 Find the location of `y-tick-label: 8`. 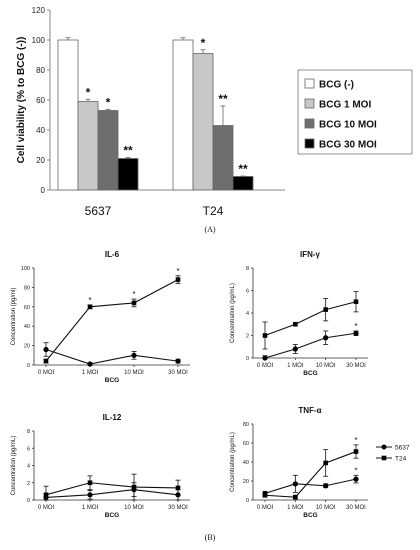

y-tick-label: 8 is located at coordinates (28, 432).